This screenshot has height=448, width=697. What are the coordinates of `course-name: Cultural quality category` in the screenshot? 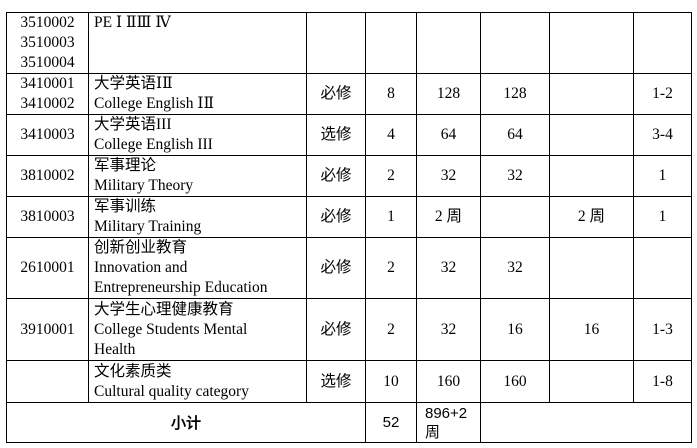 It's located at (171, 391).